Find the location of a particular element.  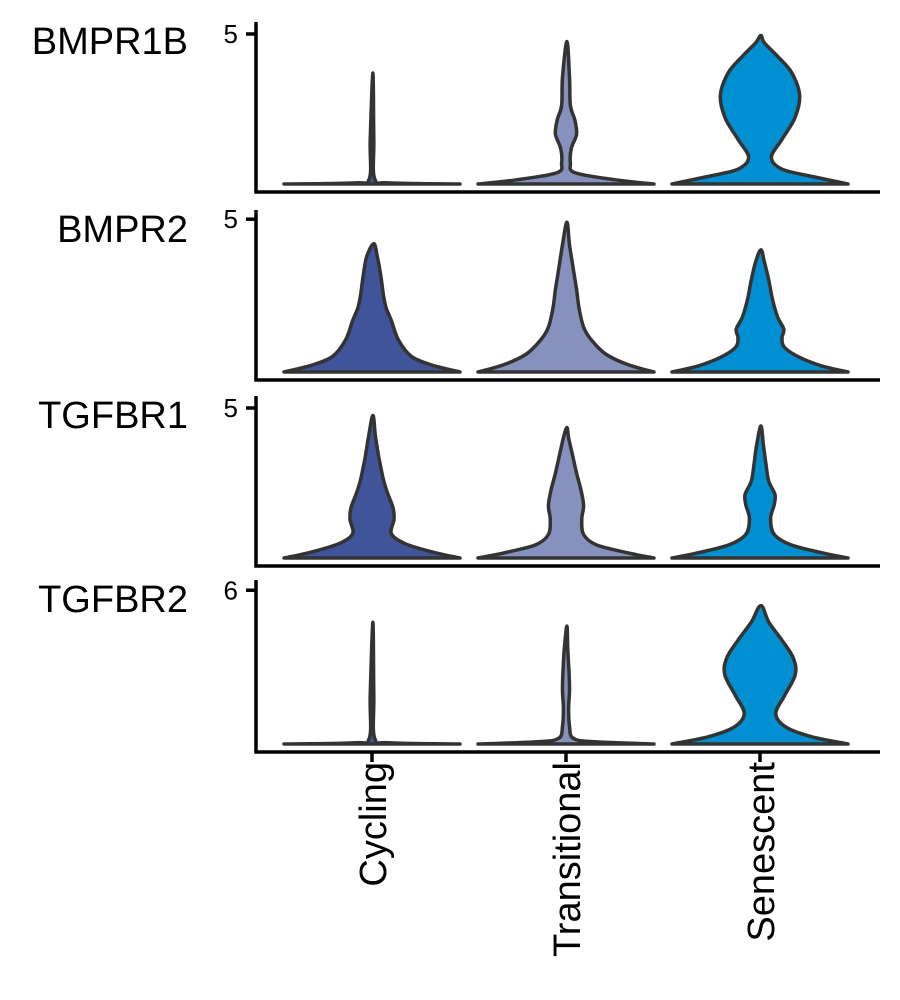

violin-tgfbr2-cycling is located at coordinates (372, 683).